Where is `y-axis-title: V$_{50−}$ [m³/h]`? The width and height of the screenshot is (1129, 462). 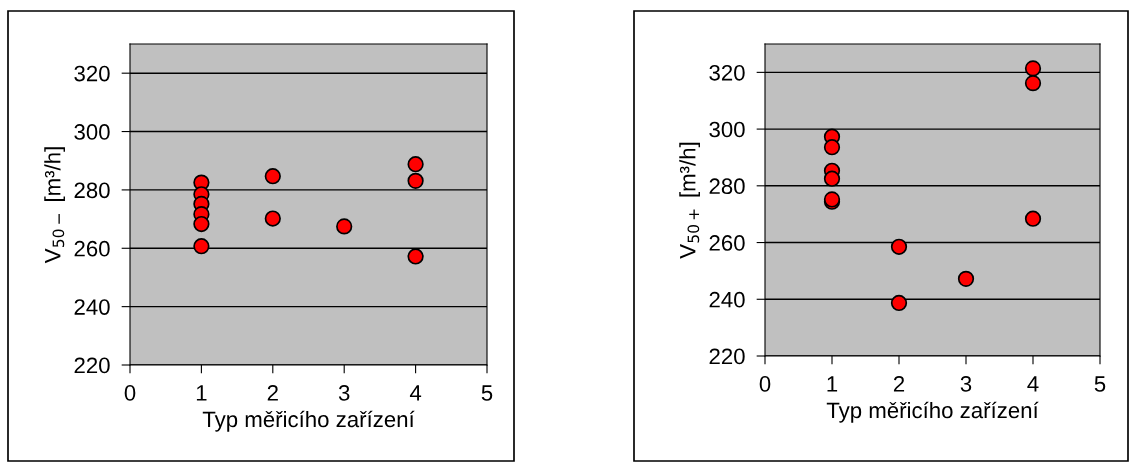 y-axis-title: V$_{50−}$ [m³/h] is located at coordinates (54, 205).